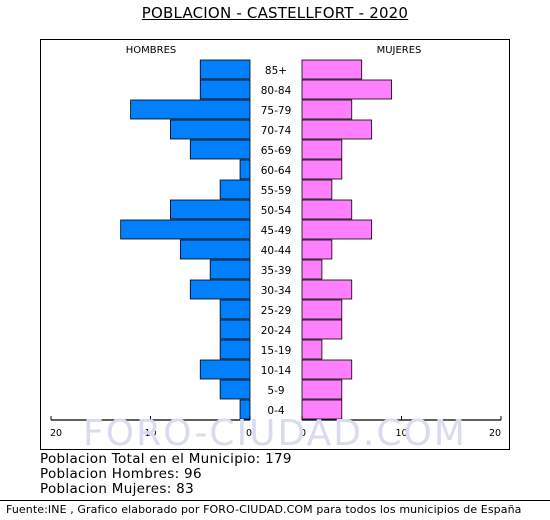  I want to click on chart-title: POBLACION - CASTELLFORT - 2020, so click(275, 13).